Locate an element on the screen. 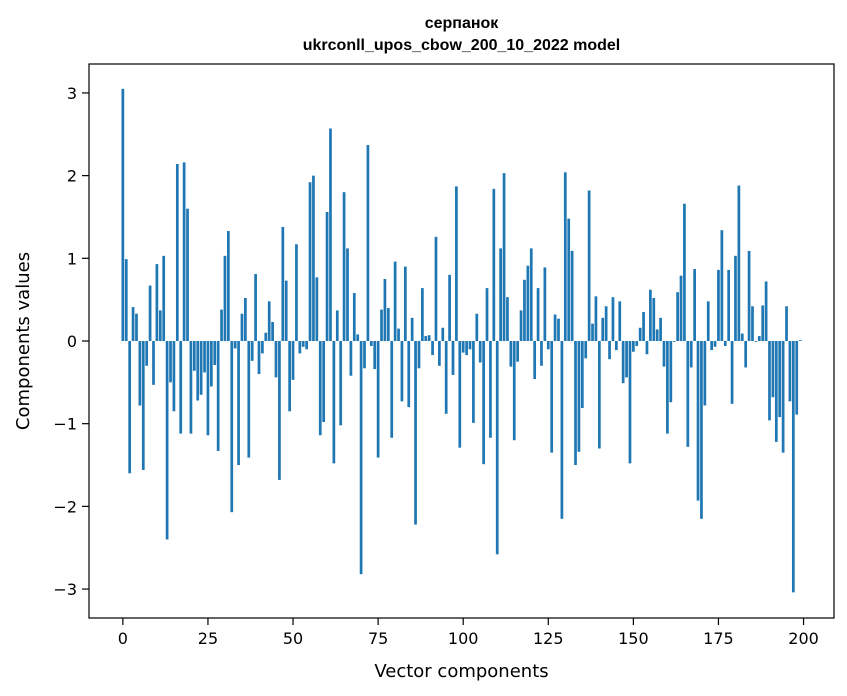 The height and width of the screenshot is (696, 847). x-axis: 0 25 50 75 100 125 150 175 200 is located at coordinates (468, 633).